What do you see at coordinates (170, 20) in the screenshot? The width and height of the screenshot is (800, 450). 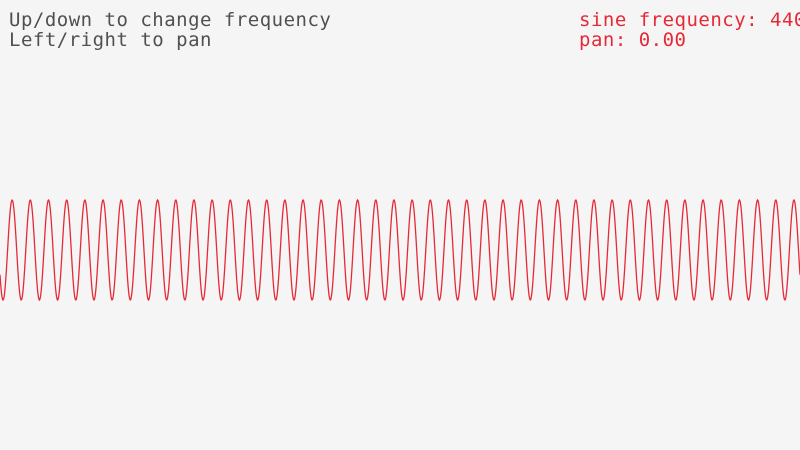 I see `instruction-frequency: Up/down to change frequency` at bounding box center [170, 20].